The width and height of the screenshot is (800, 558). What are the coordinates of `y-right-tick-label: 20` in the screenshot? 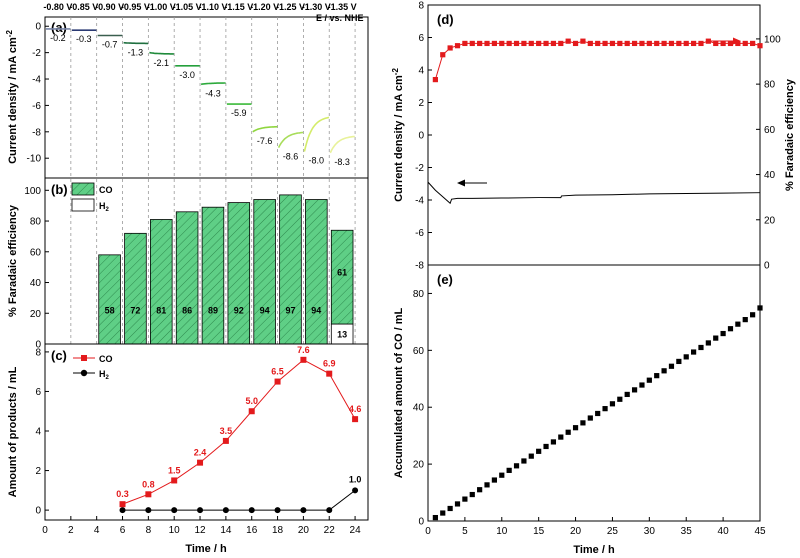 It's located at (770, 220).